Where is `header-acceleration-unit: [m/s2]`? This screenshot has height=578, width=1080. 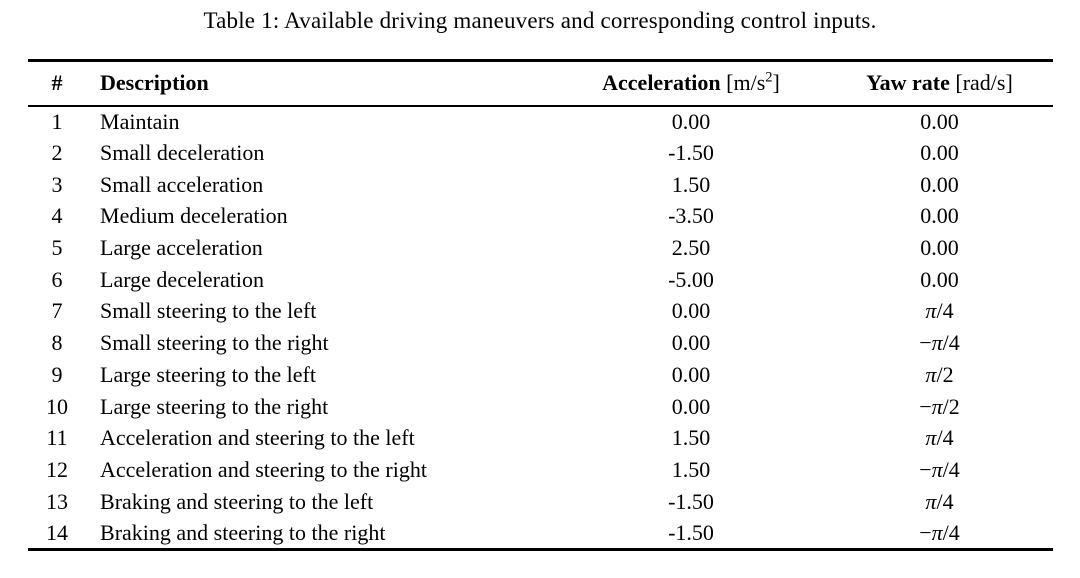
header-acceleration-unit: [m/s2] is located at coordinates (753, 82).